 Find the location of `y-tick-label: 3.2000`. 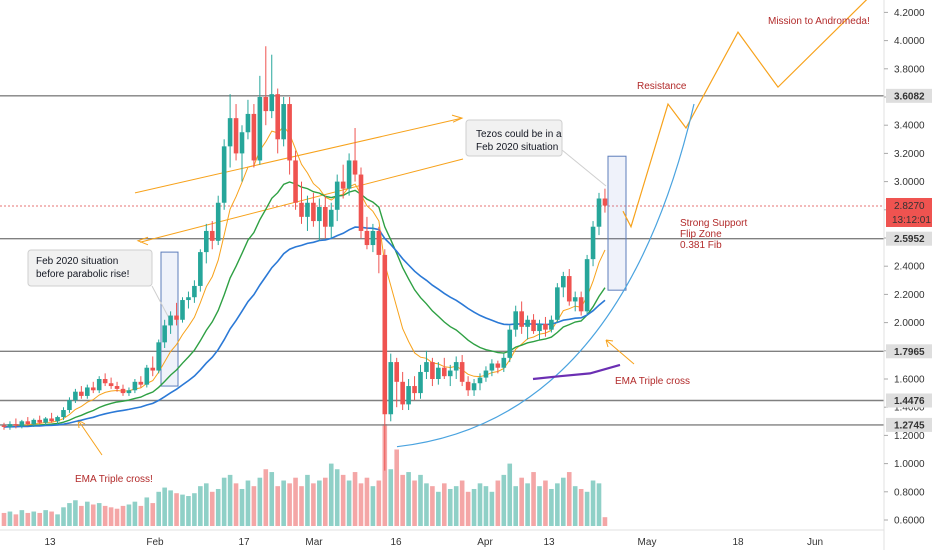

y-tick-label: 3.2000 is located at coordinates (909, 154).